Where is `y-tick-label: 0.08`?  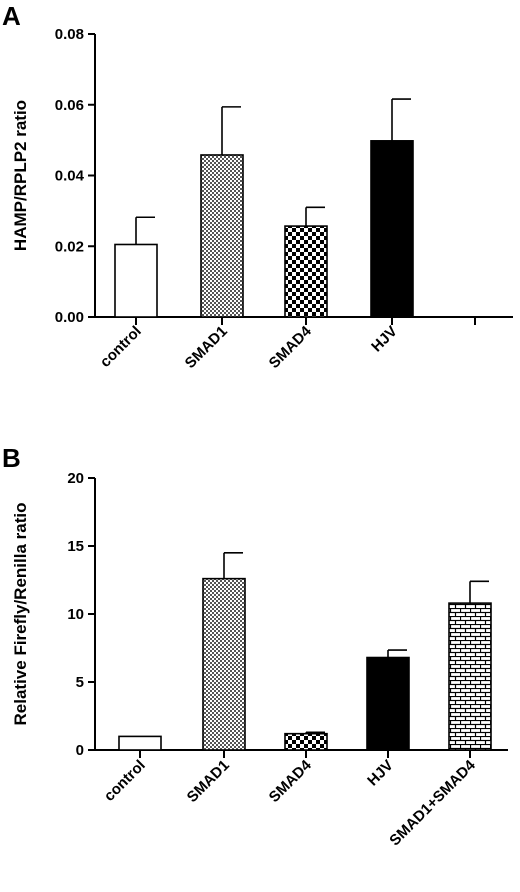 y-tick-label: 0.08 is located at coordinates (69, 34).